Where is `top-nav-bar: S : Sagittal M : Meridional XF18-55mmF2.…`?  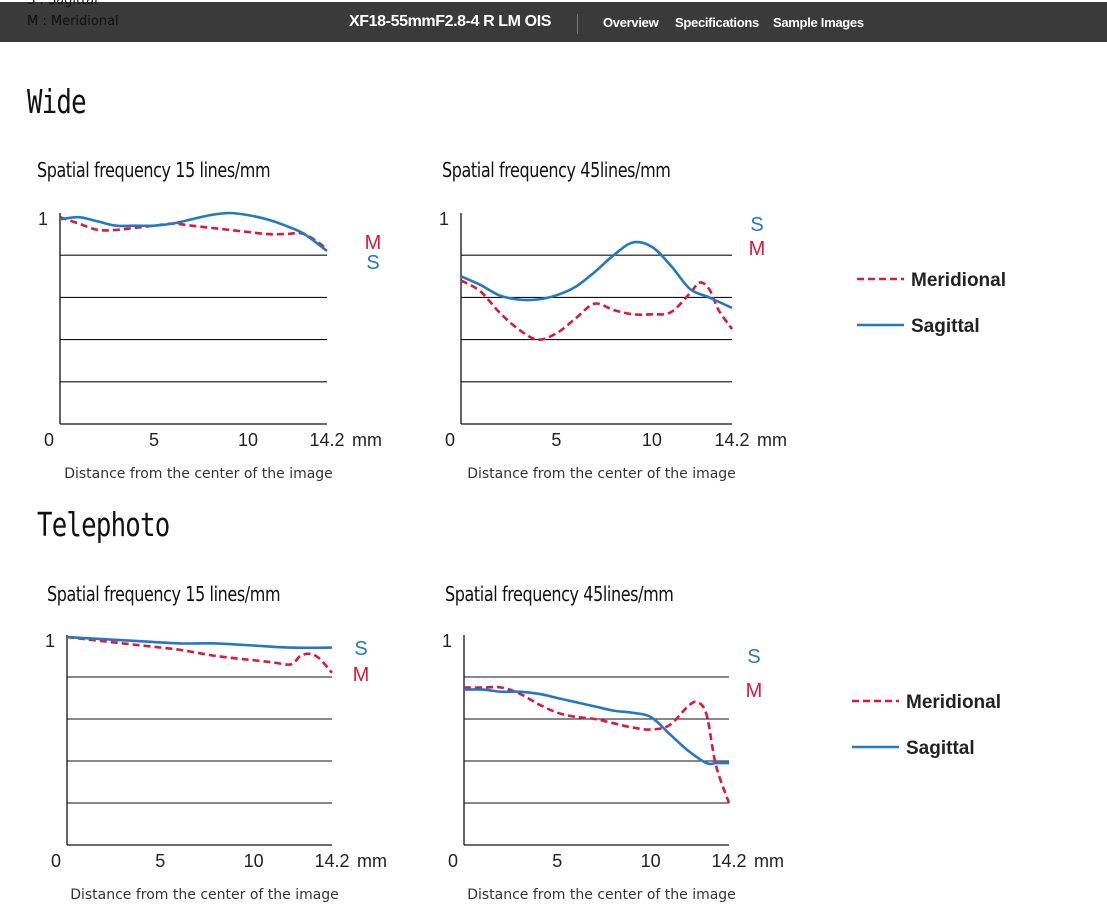
top-nav-bar: S : Sagittal M : Meridional XF18-55mmF2.… is located at coordinates (553, 21).